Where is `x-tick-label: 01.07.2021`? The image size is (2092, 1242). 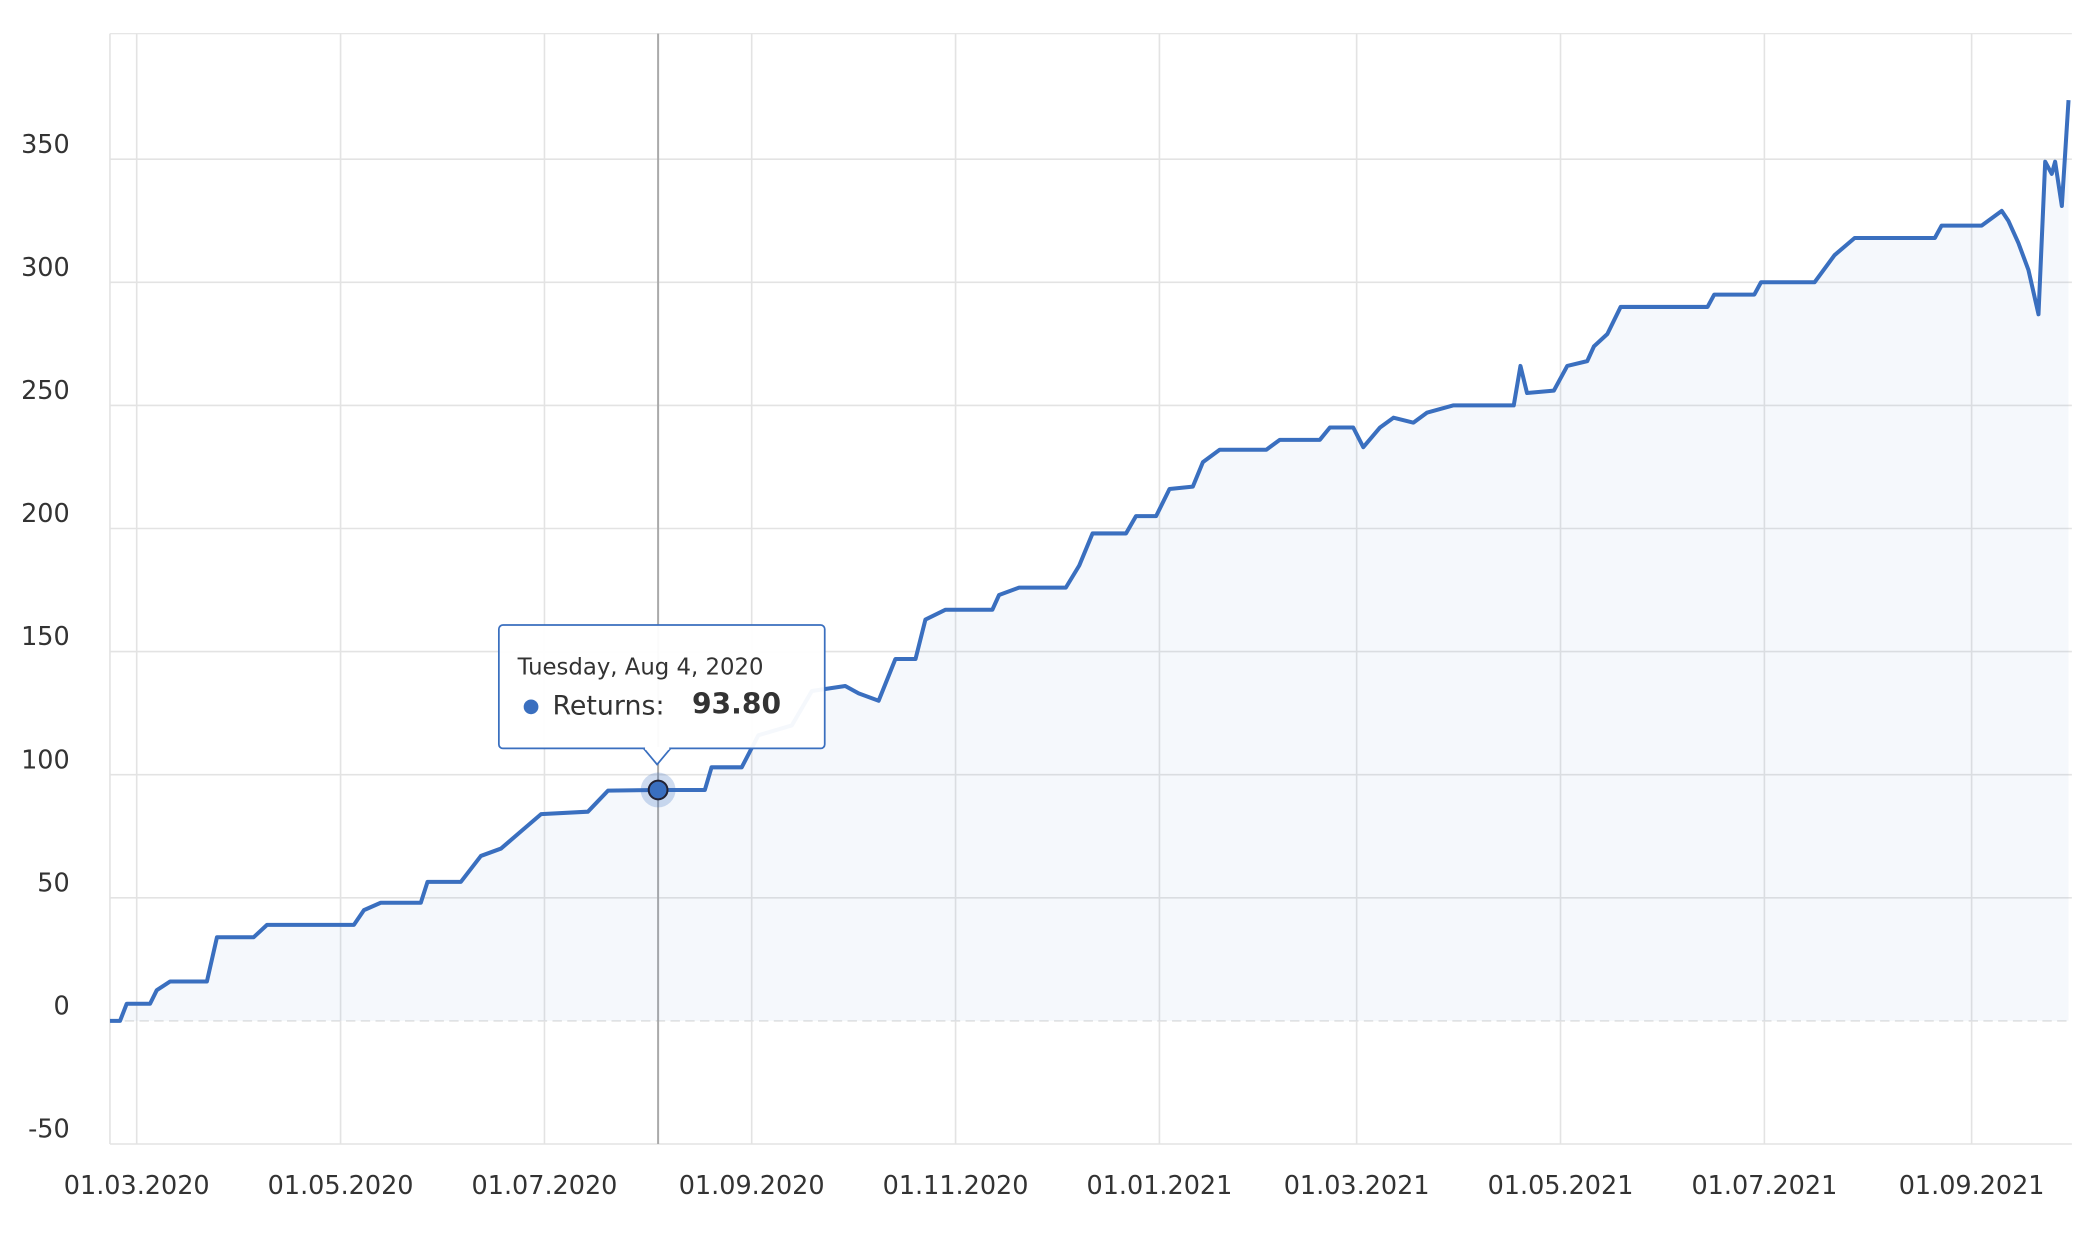 x-tick-label: 01.07.2021 is located at coordinates (1764, 1186).